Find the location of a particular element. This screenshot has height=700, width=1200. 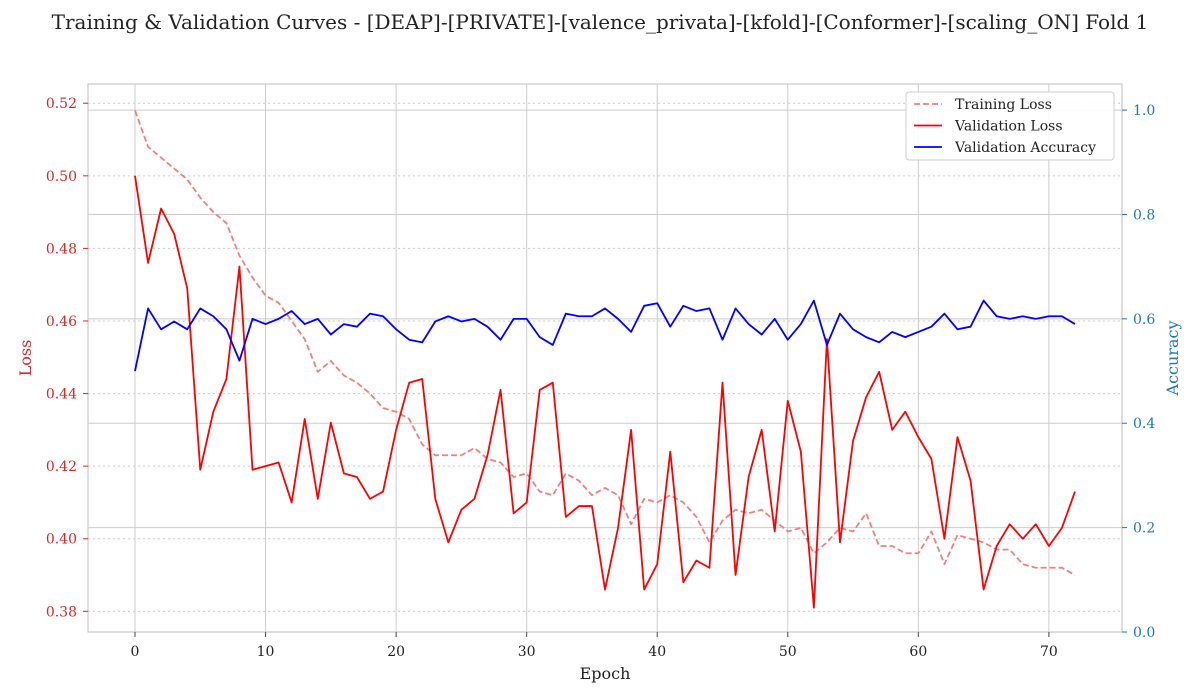

y-tick-label: 0.38 is located at coordinates (61, 612).